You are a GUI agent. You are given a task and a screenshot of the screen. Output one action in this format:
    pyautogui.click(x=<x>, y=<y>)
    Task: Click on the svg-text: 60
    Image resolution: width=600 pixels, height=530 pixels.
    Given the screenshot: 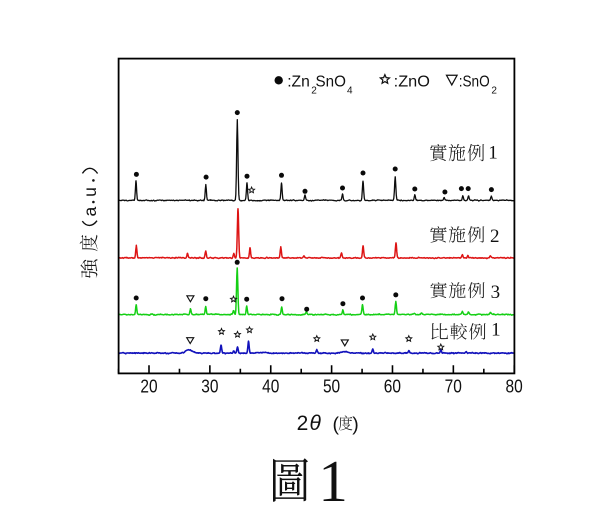 What is the action you would take?
    pyautogui.click(x=392, y=385)
    